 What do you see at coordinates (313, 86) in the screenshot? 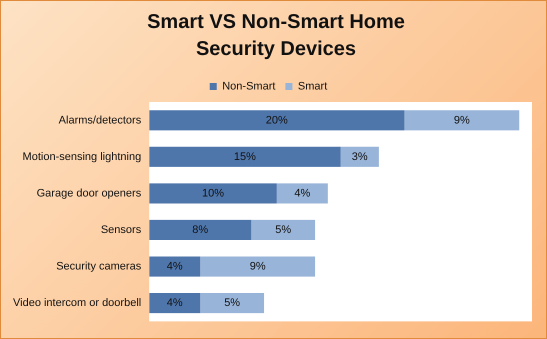
I see `legend-label: Smart` at bounding box center [313, 86].